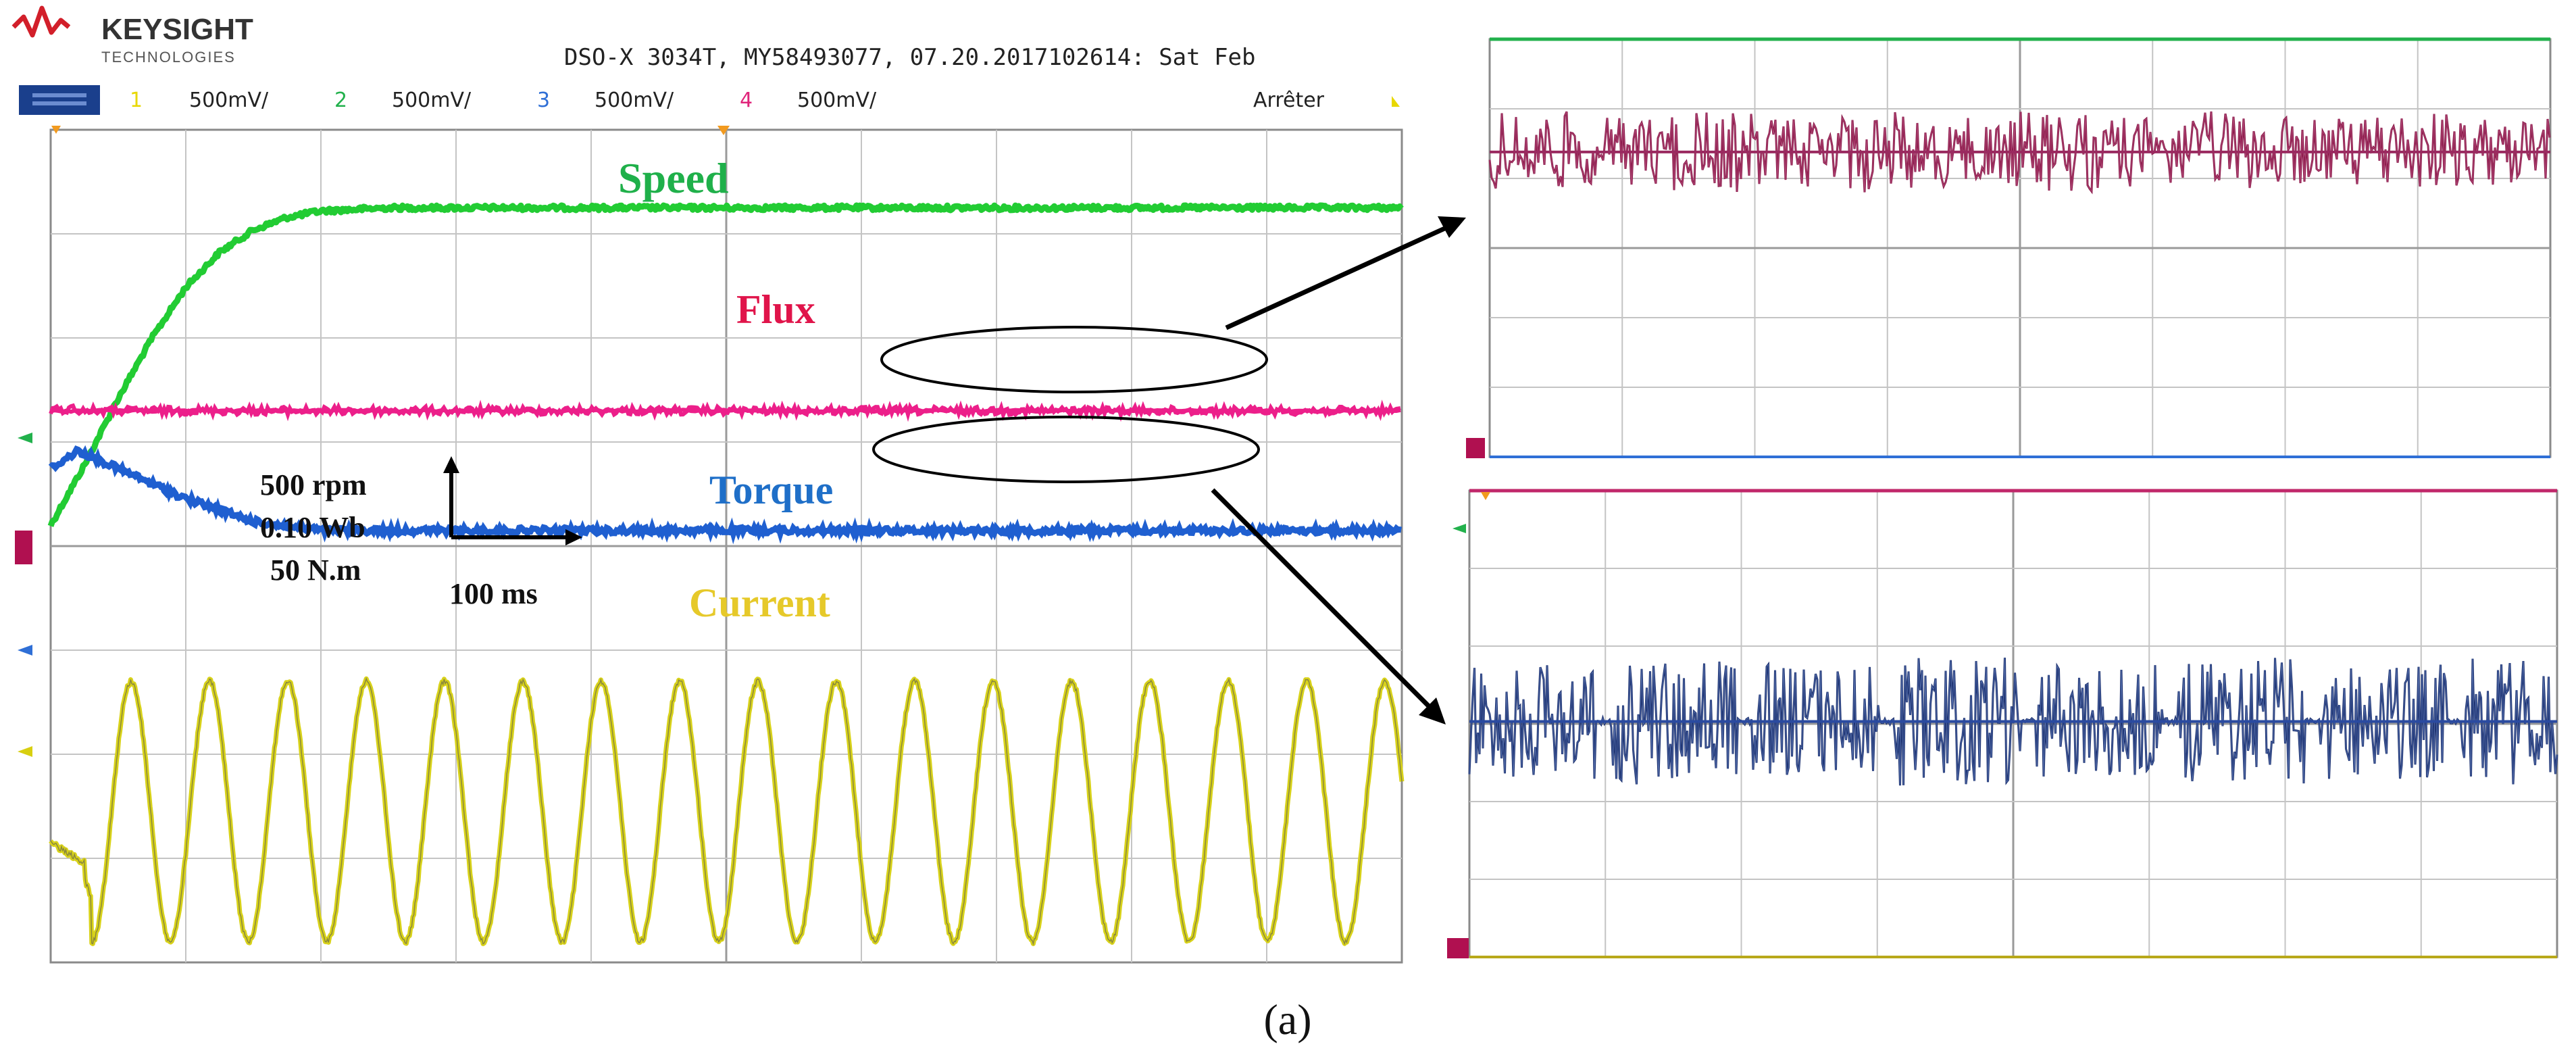 This screenshot has height=1055, width=2576. What do you see at coordinates (1432, 711) in the screenshot?
I see `torque-callout-arrow-icon` at bounding box center [1432, 711].